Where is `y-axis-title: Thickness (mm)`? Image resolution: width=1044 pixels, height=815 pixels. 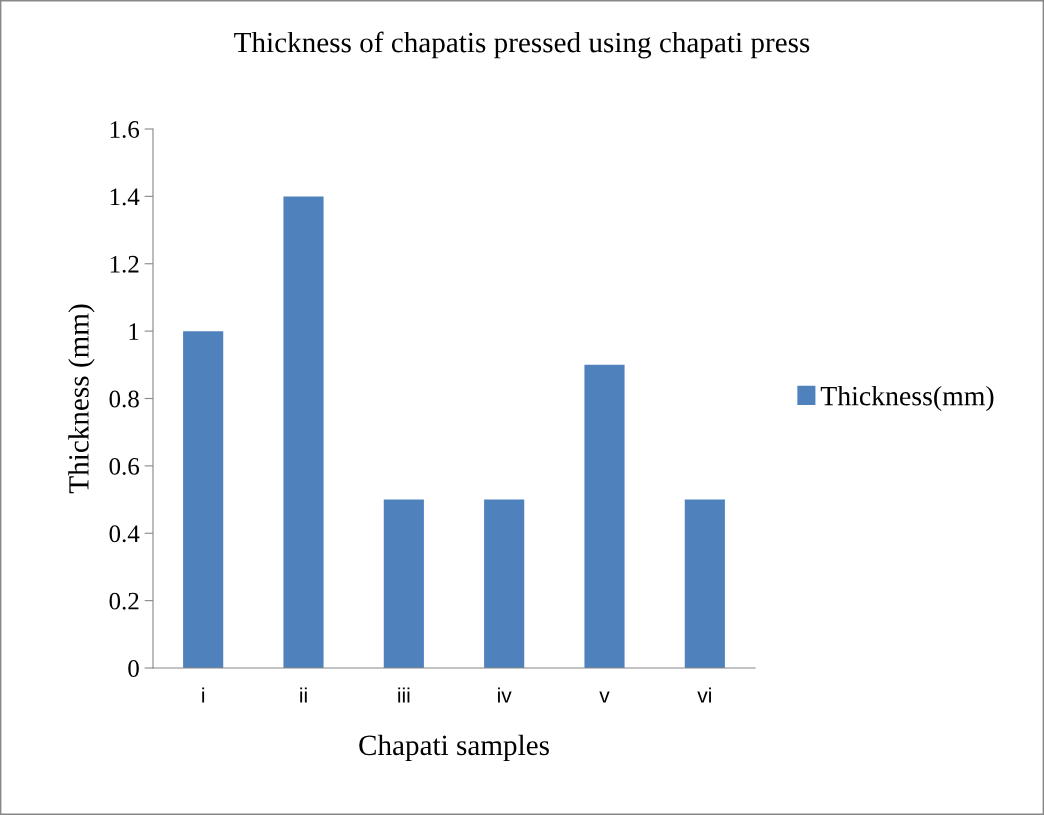 y-axis-title: Thickness (mm) is located at coordinates (81, 399).